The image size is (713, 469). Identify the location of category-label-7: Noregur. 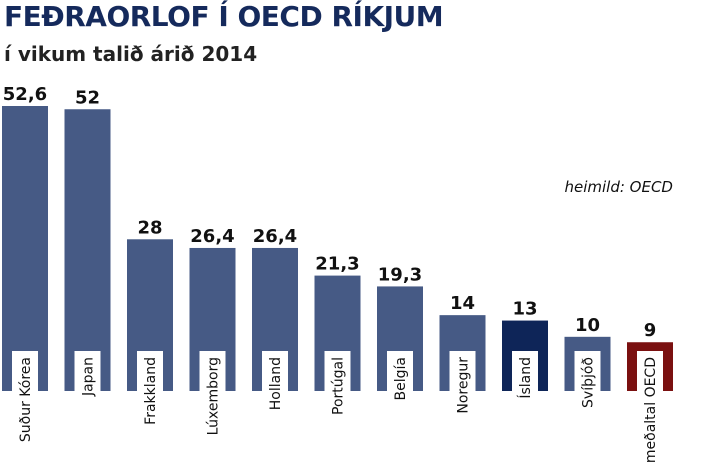
(464, 385).